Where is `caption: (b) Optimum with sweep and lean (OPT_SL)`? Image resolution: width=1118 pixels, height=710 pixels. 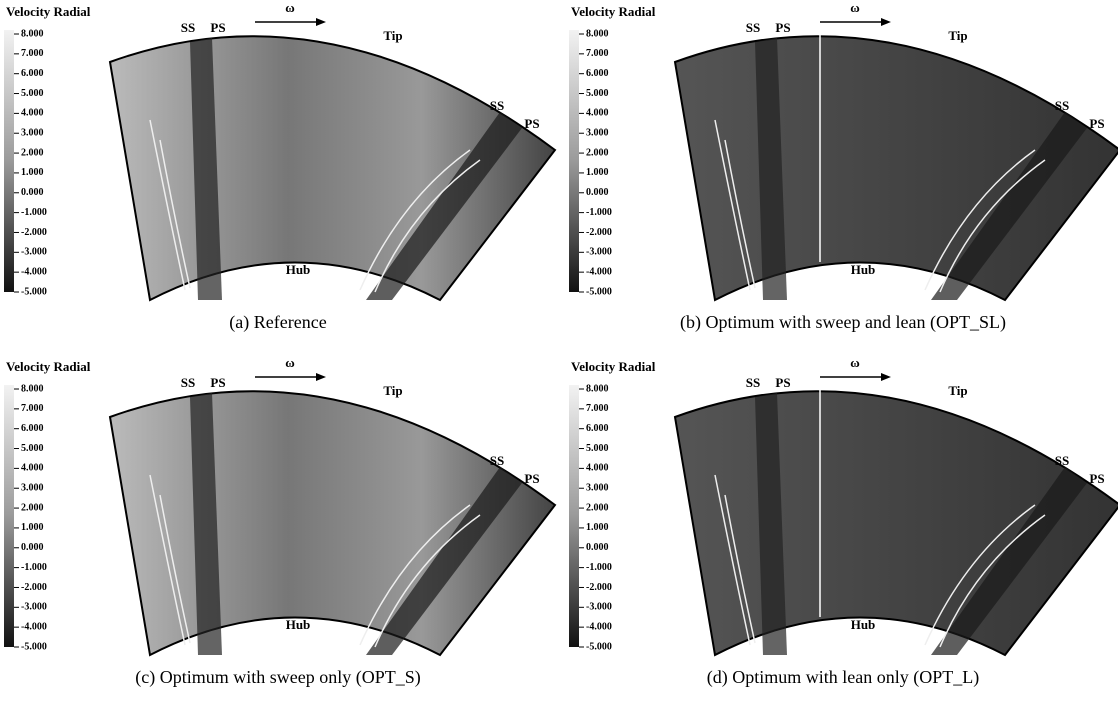 caption: (b) Optimum with sweep and lean (OPT_SL) is located at coordinates (843, 322).